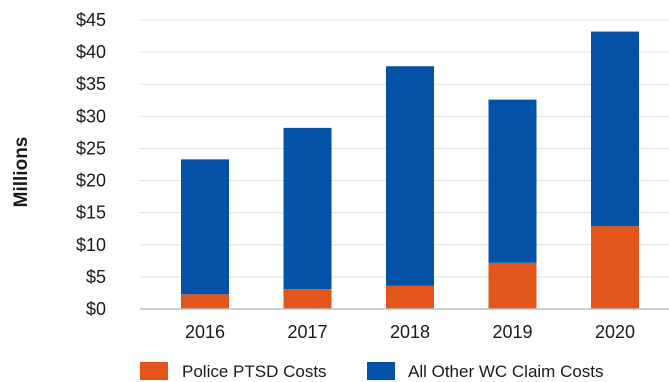  I want to click on y-tick-label: $25, so click(91, 148).